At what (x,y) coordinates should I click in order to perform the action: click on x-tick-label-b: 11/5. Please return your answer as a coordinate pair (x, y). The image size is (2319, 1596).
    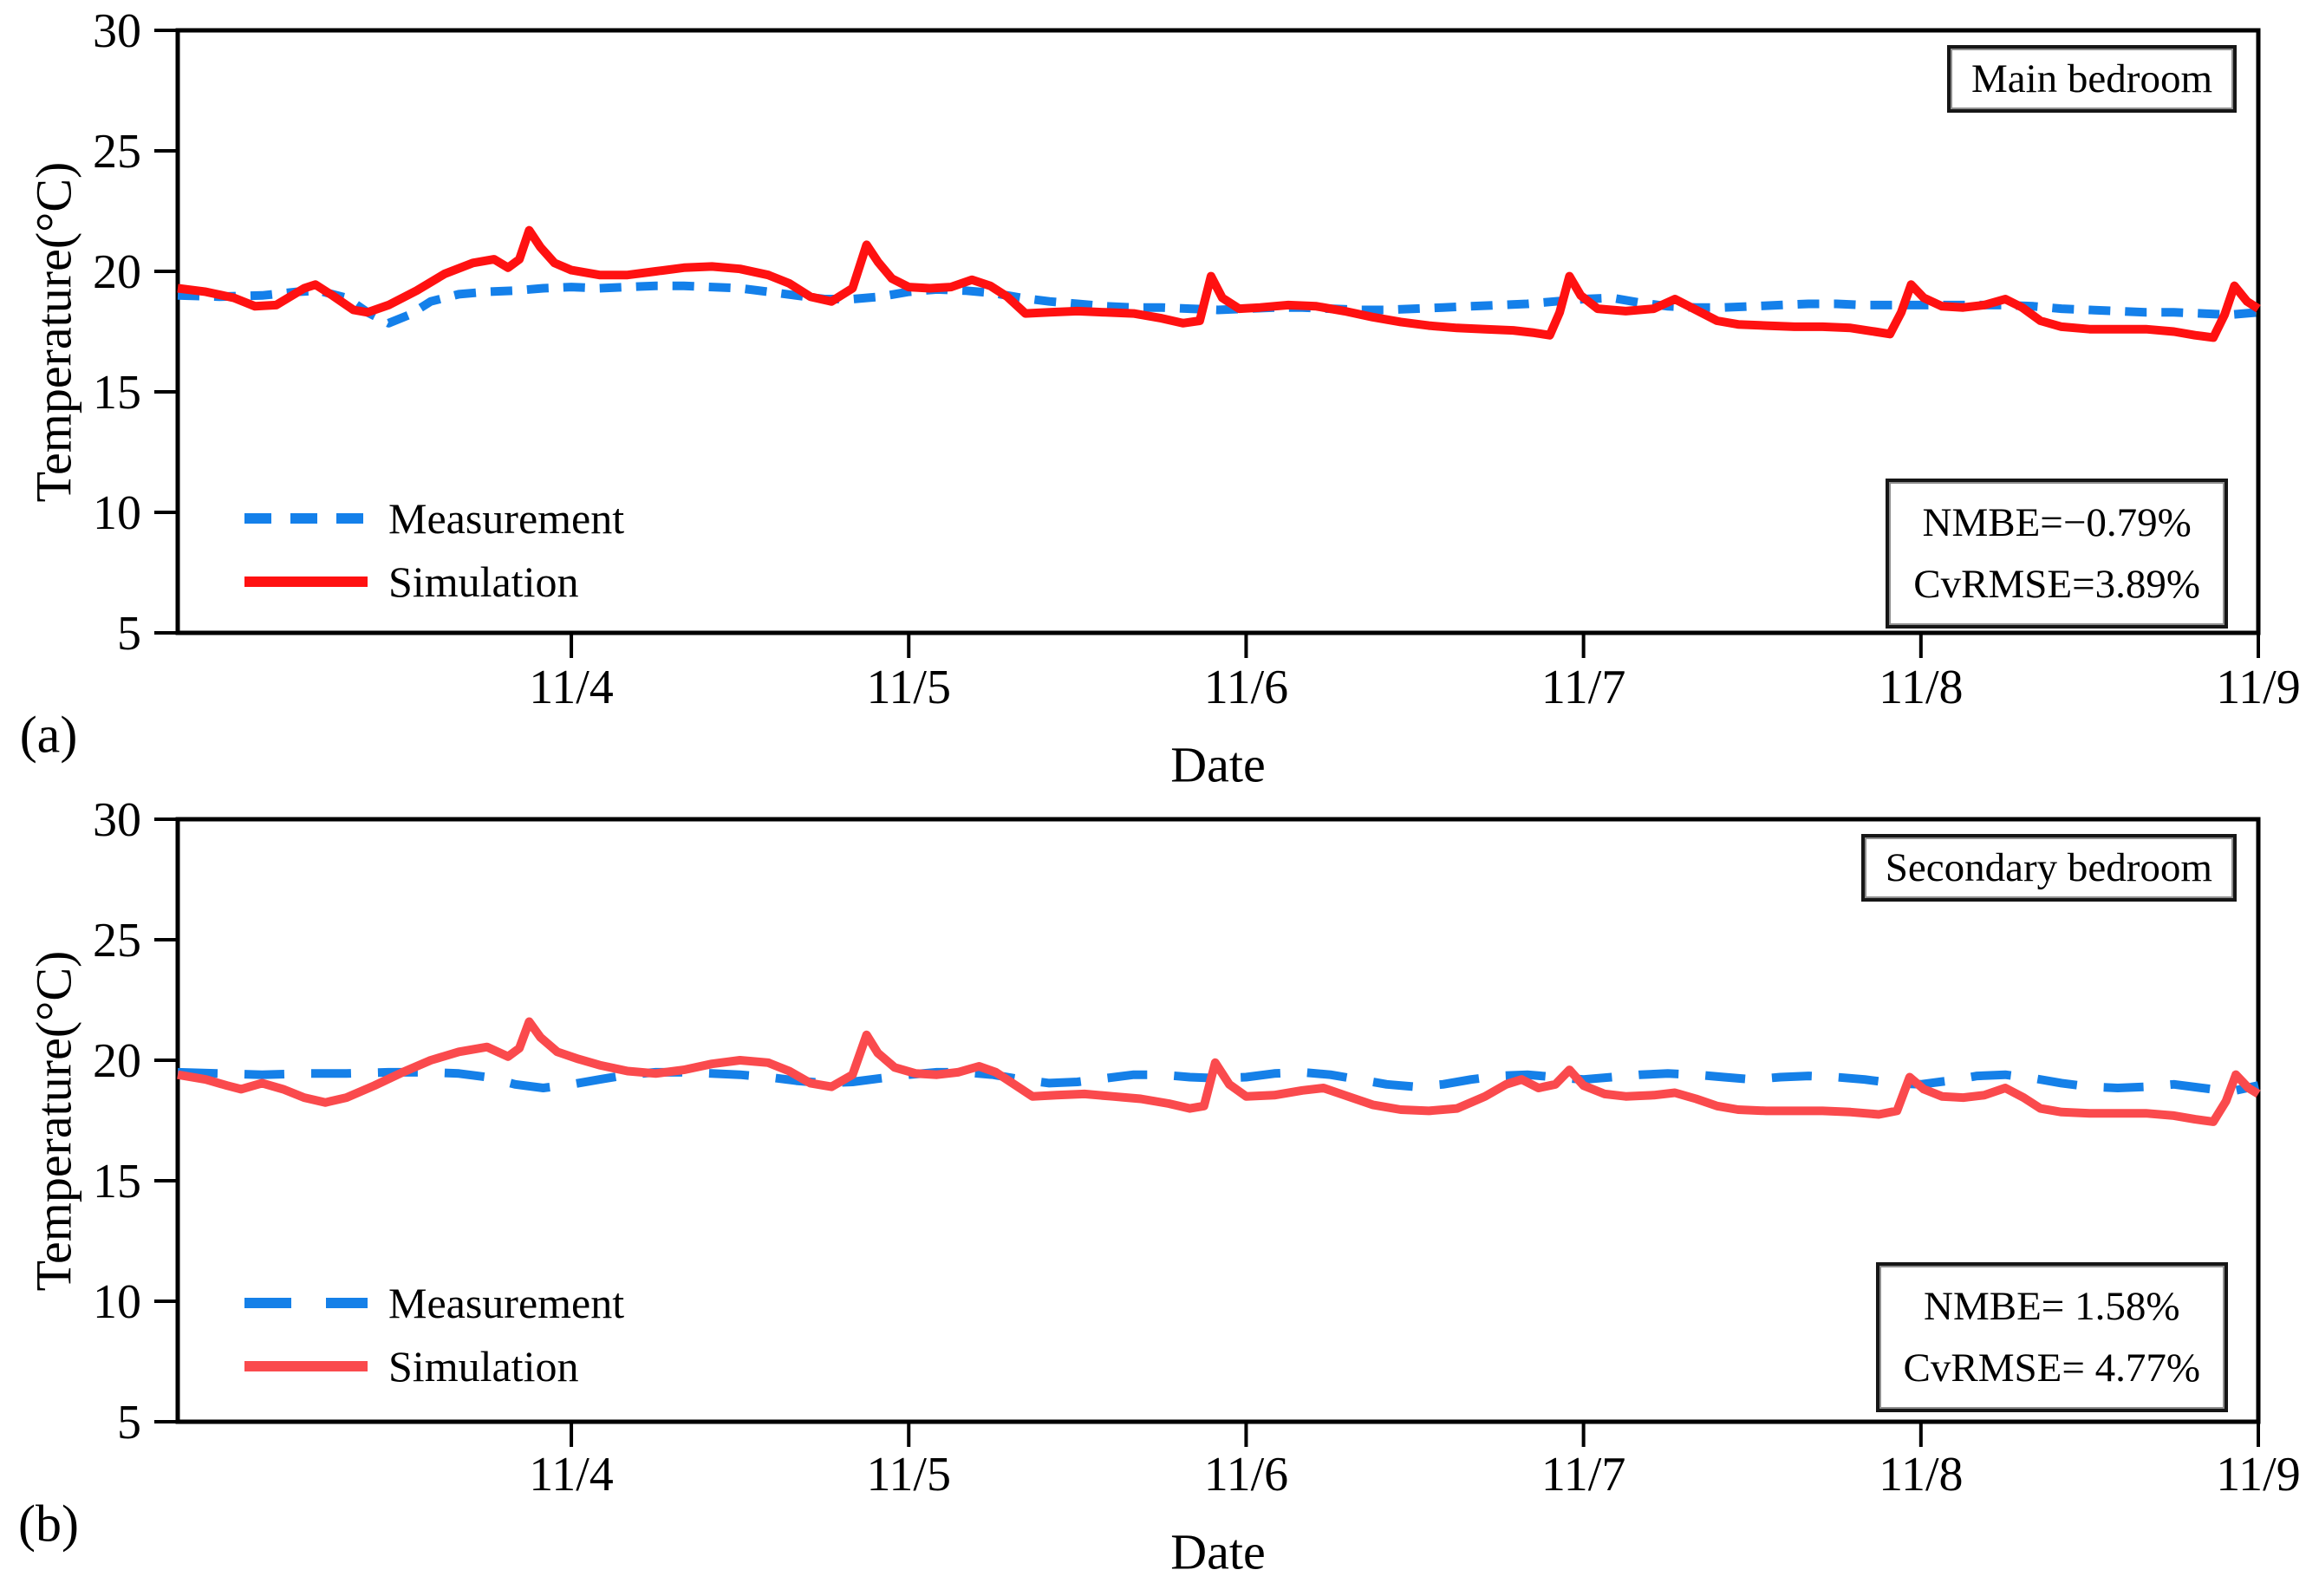
    Looking at the image, I should click on (909, 1475).